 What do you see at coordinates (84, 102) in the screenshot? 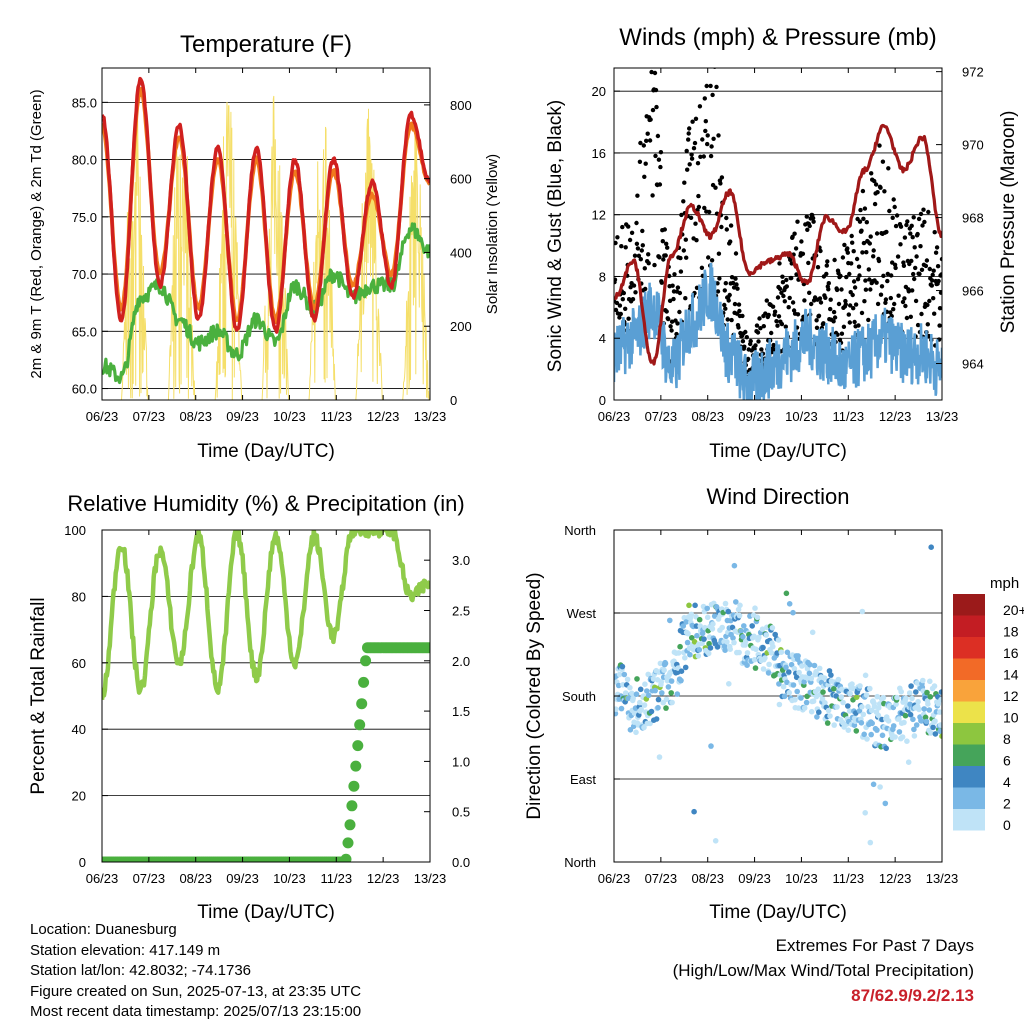
I see `y-tick-label: 85.0` at bounding box center [84, 102].